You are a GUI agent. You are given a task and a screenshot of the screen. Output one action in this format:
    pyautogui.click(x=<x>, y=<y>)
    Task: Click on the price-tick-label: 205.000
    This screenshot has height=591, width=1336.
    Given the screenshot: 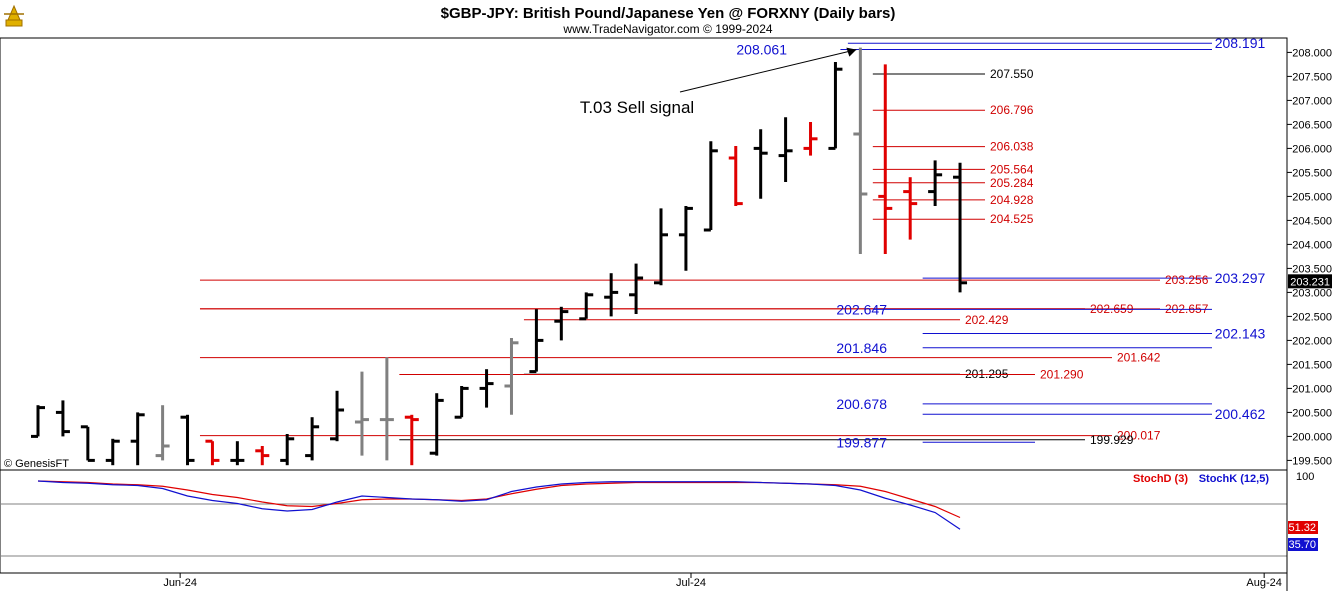 What is the action you would take?
    pyautogui.click(x=1312, y=197)
    